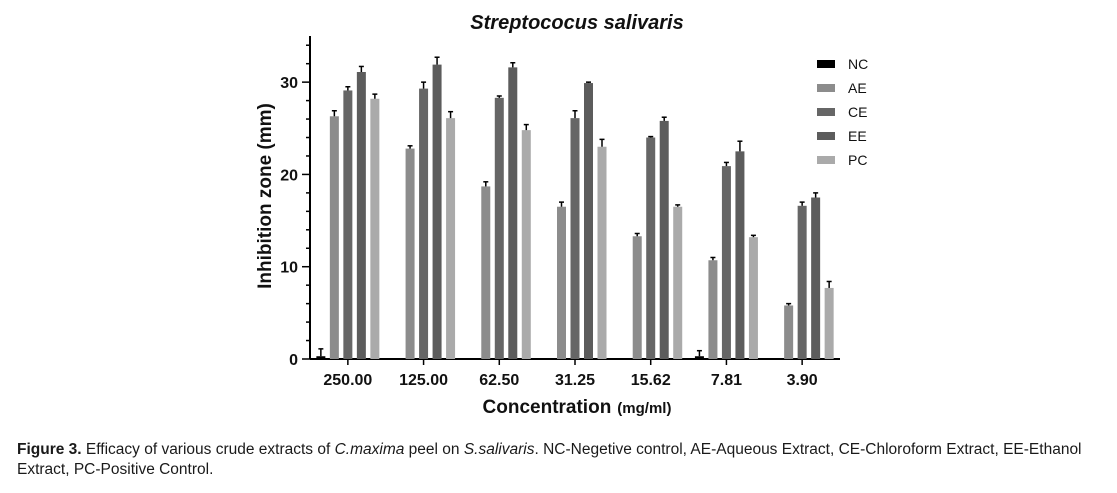 The height and width of the screenshot is (493, 1117). I want to click on legend-label-ae: AE, so click(857, 88).